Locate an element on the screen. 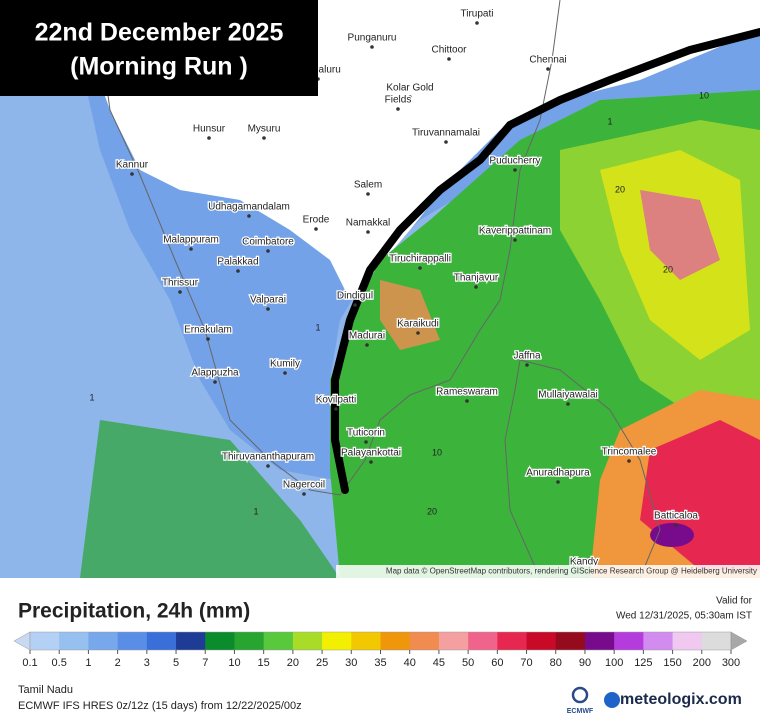 The width and height of the screenshot is (760, 726). scale-tick-label: 90 is located at coordinates (585, 663).